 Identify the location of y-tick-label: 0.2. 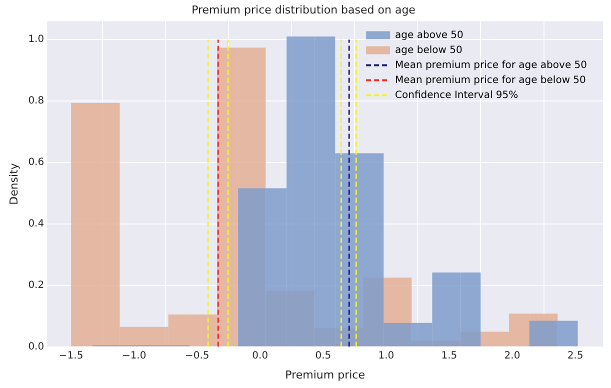
(36, 285).